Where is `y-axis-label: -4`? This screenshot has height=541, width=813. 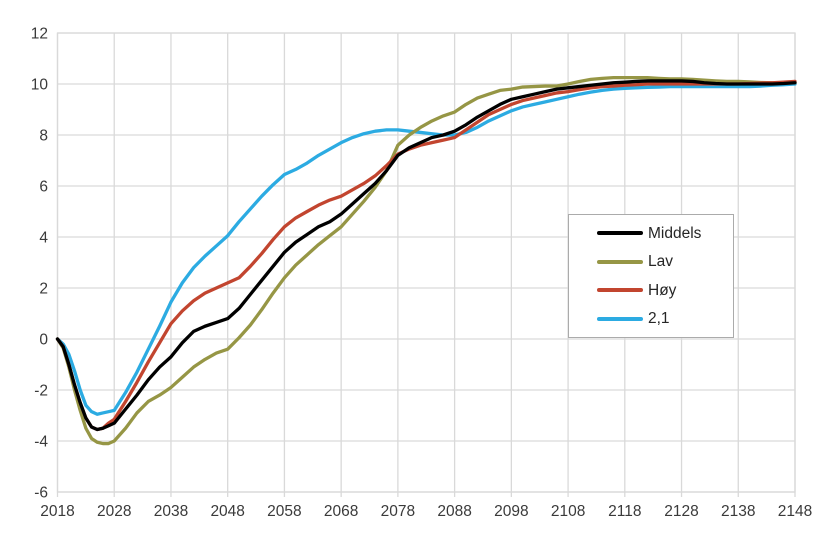 y-axis-label: -4 is located at coordinates (41, 442).